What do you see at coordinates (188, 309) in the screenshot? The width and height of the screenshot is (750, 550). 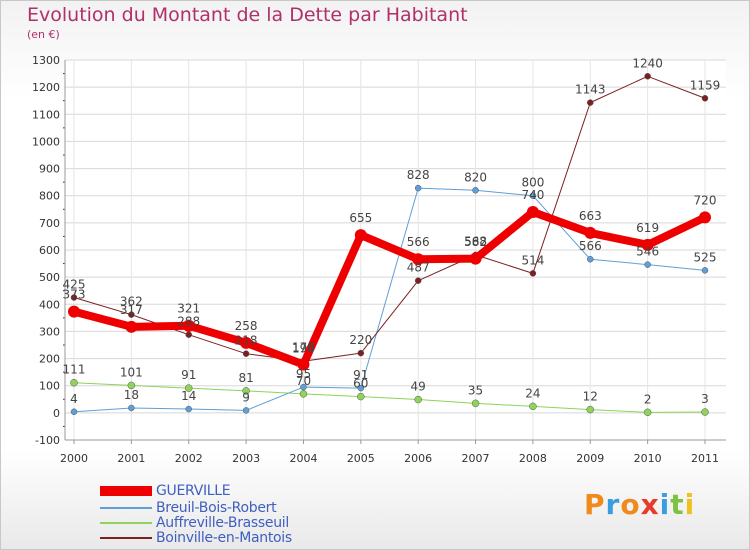 I see `data-label-guerville: 321` at bounding box center [188, 309].